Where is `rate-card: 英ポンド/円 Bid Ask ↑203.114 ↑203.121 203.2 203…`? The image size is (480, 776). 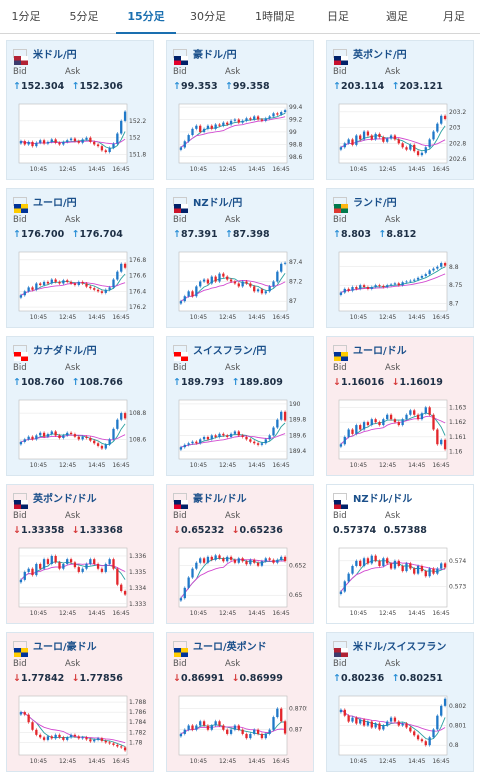 rate-card: 英ポンド/円 Bid Ask ↑203.114 ↑203.121 203.2 203… is located at coordinates (400, 110).